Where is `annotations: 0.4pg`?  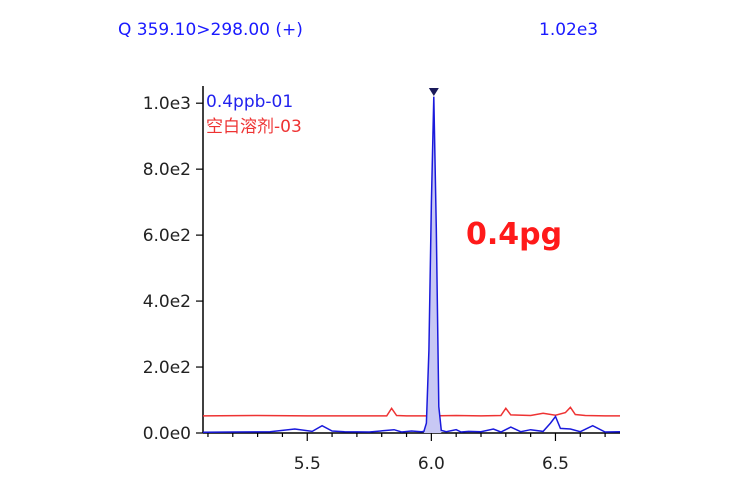 annotations: 0.4pg is located at coordinates (514, 234).